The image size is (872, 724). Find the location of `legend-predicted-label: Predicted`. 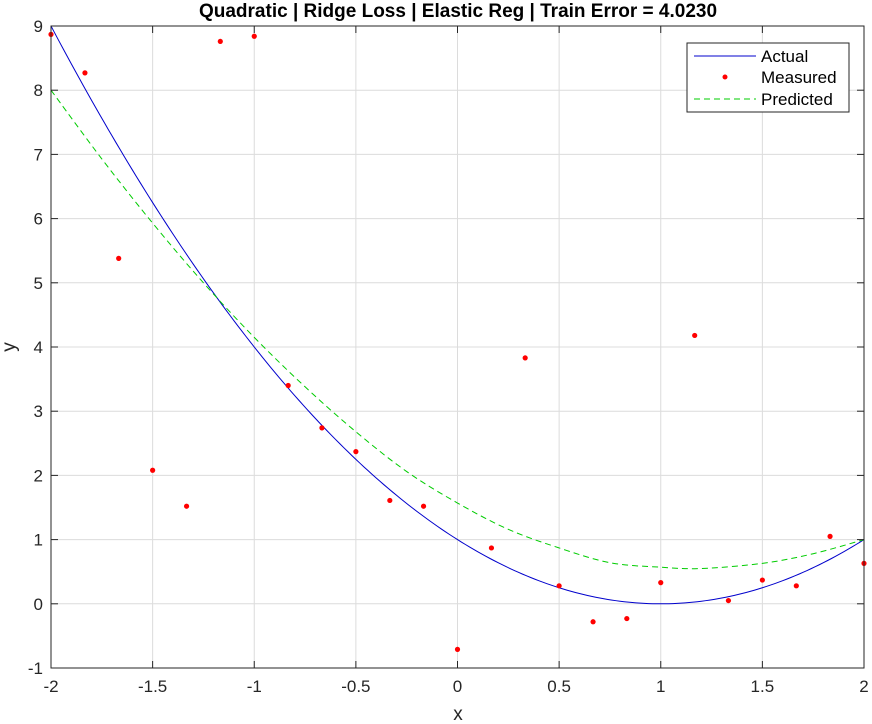

legend-predicted-label: Predicted is located at coordinates (797, 99).